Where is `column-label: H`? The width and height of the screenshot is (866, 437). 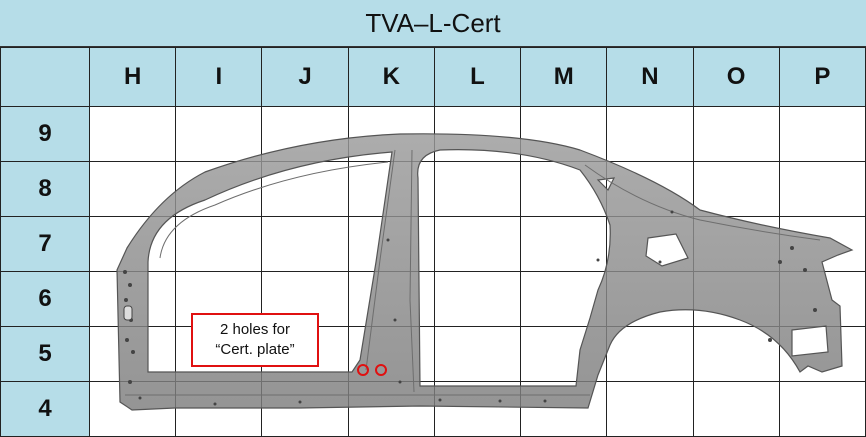
column-label: H is located at coordinates (132, 77).